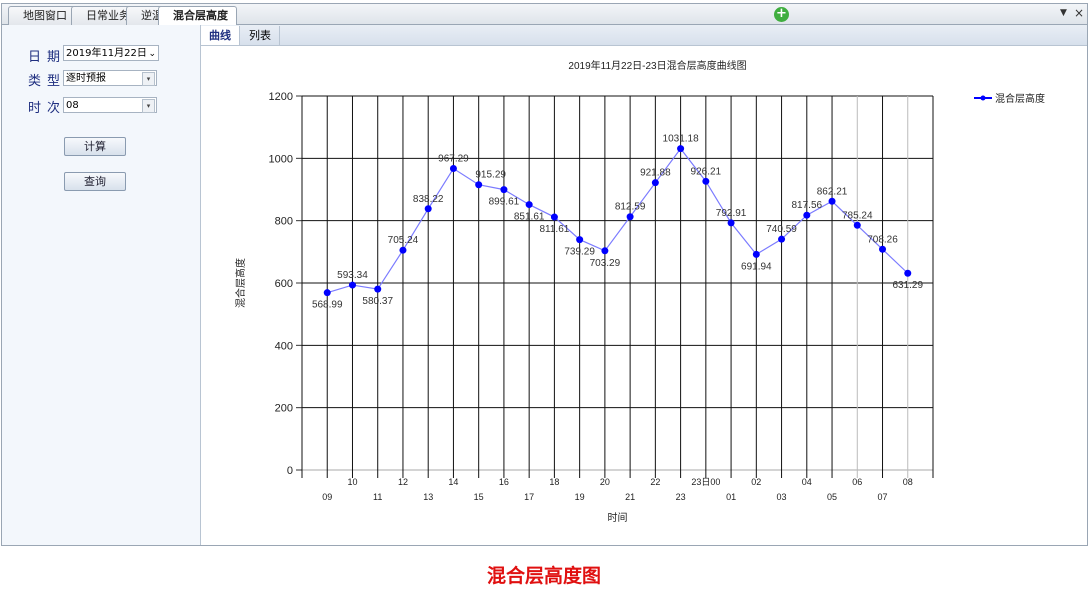 This screenshot has width=1088, height=601. What do you see at coordinates (1020, 98) in the screenshot?
I see `legend-label: 混合层高度` at bounding box center [1020, 98].